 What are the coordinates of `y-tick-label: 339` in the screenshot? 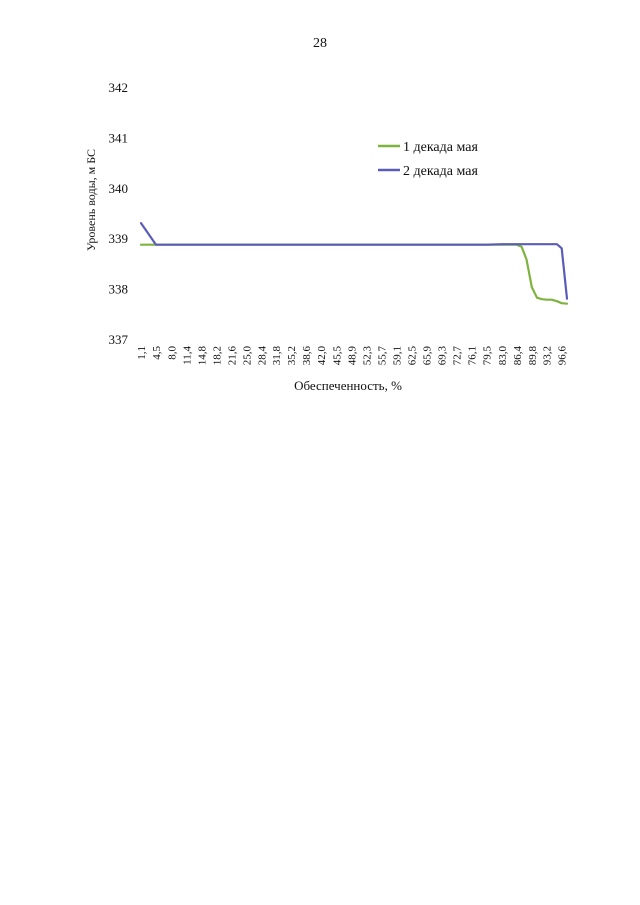 It's located at (119, 238).